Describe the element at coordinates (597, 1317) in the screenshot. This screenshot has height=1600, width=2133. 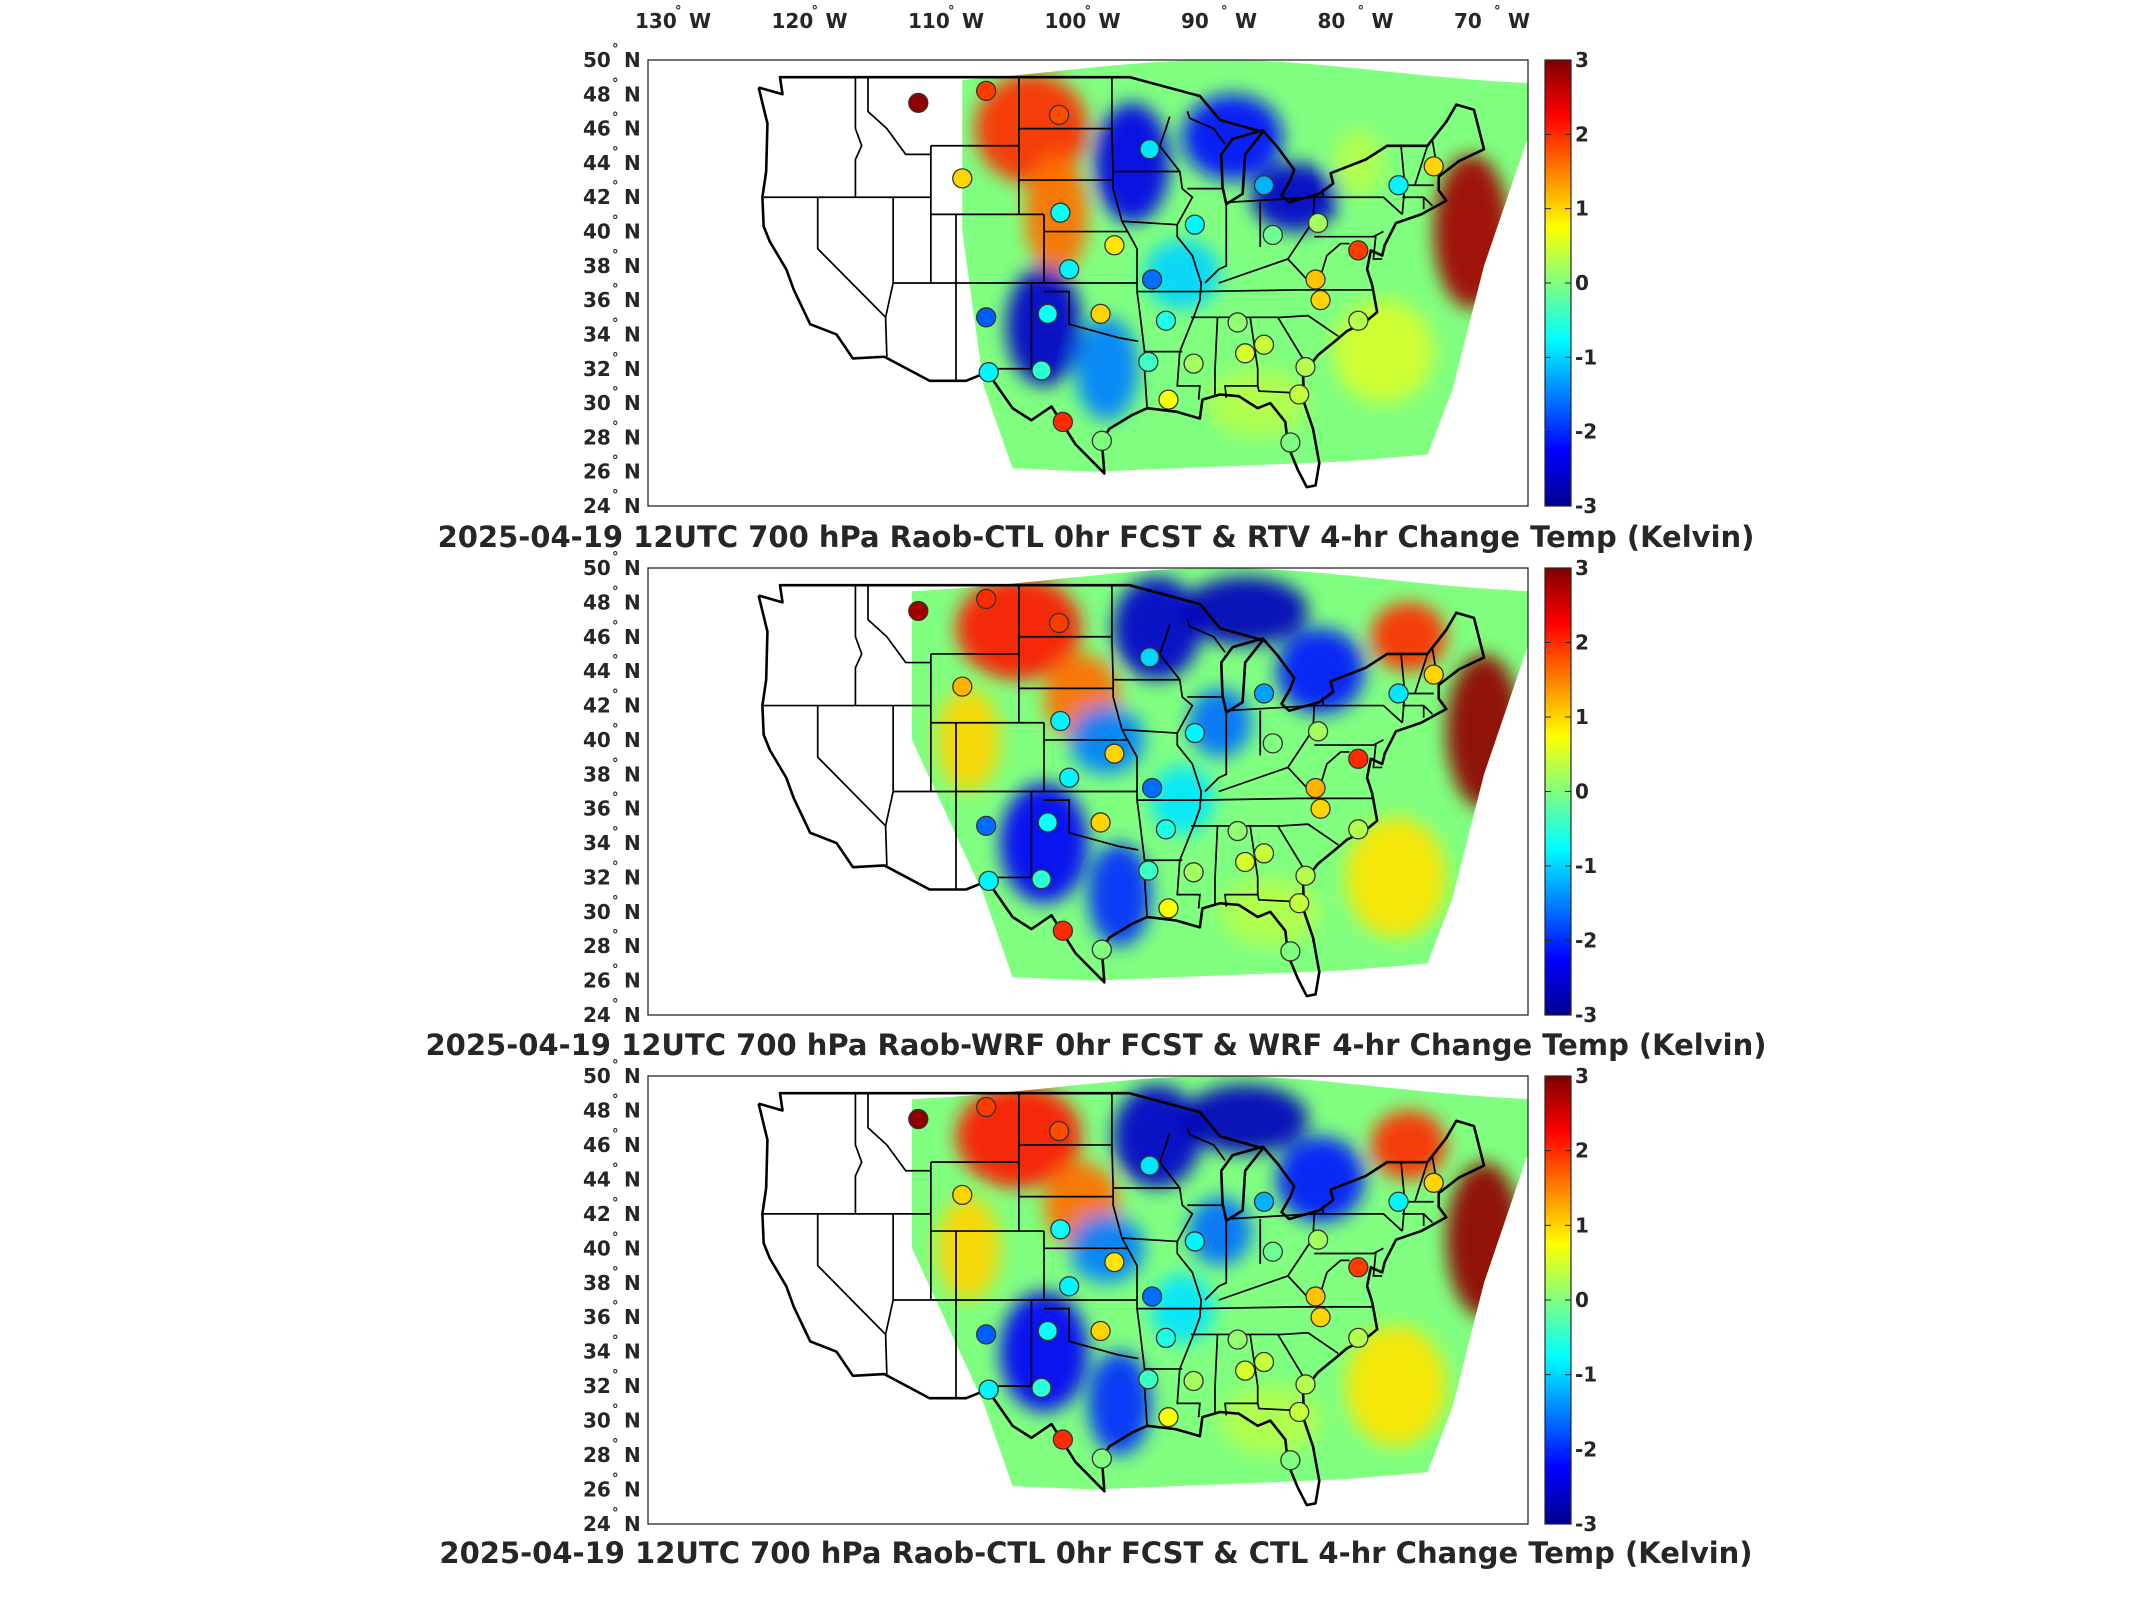
I see `svg-text: 36` at that location.